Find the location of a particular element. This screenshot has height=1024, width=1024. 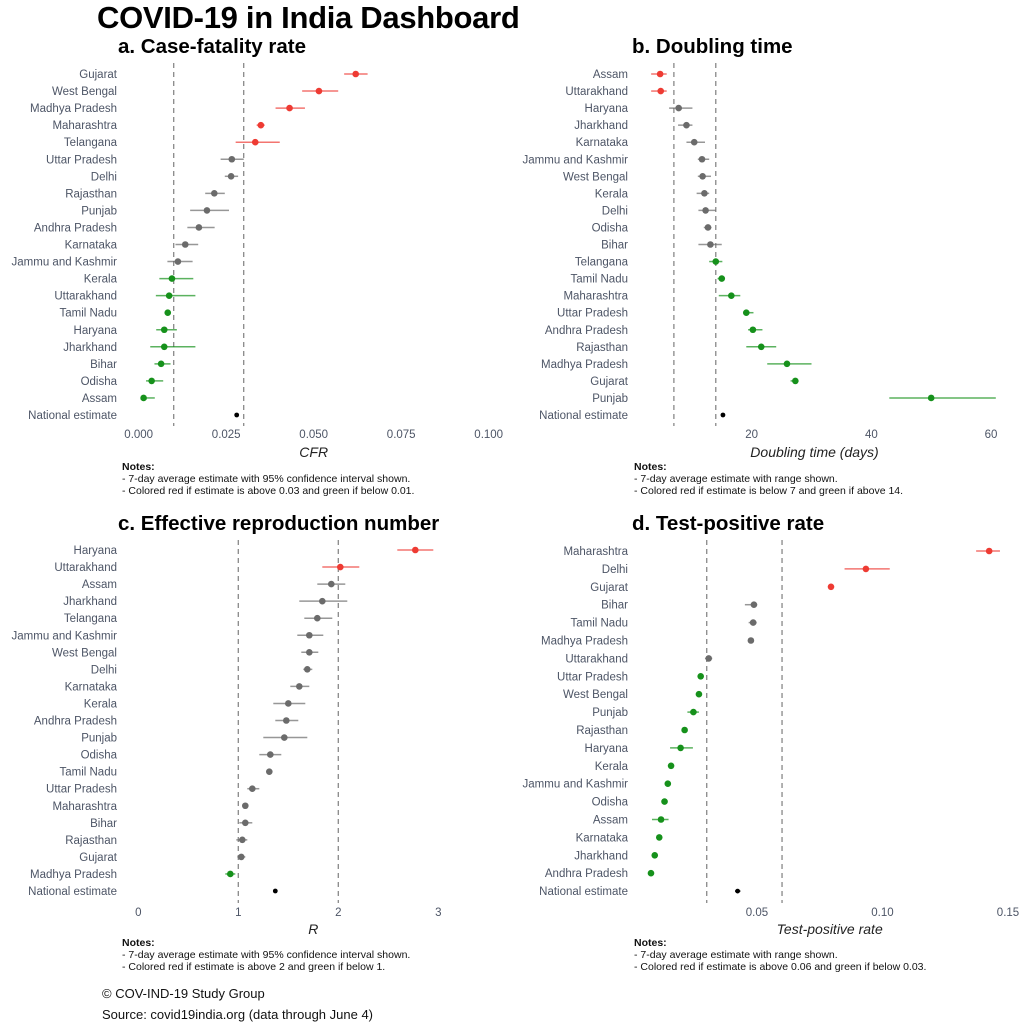

x-tick-label: 1 is located at coordinates (238, 913).